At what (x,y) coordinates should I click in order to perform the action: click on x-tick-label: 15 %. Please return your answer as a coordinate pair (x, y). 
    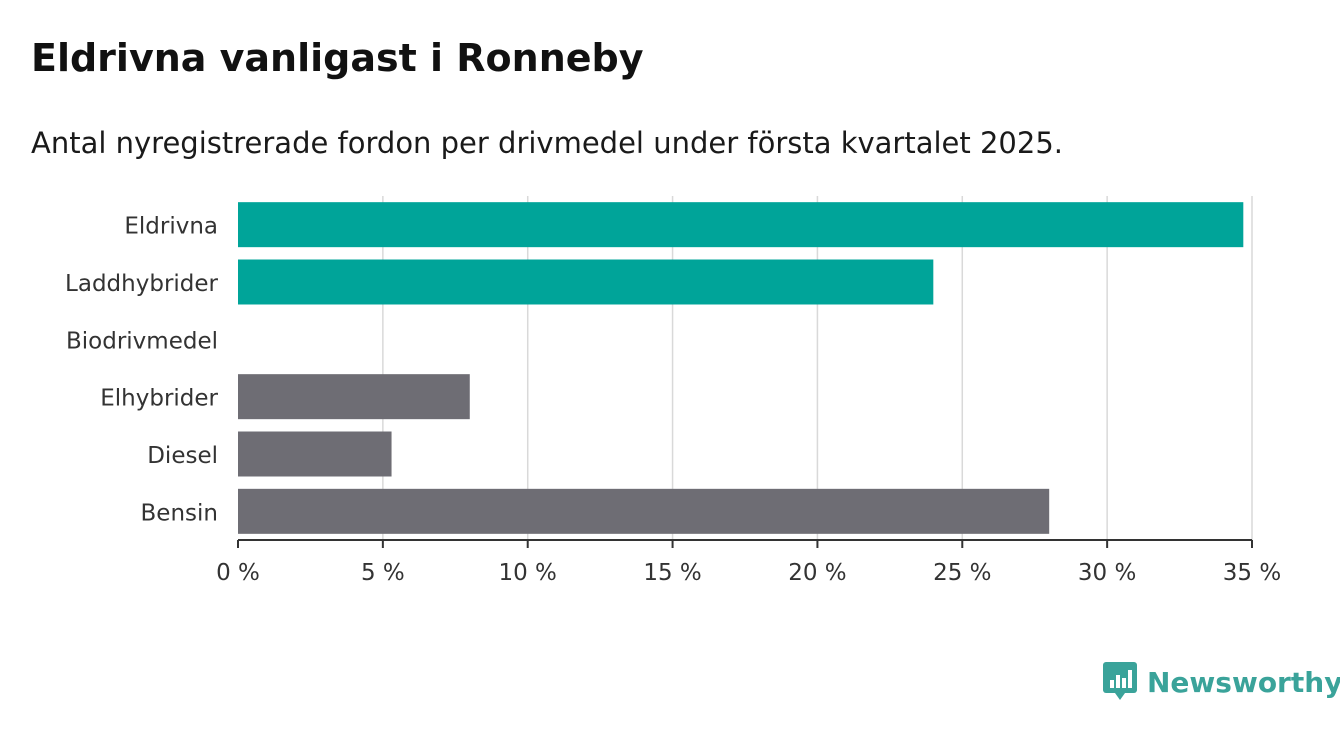
    Looking at the image, I should click on (672, 573).